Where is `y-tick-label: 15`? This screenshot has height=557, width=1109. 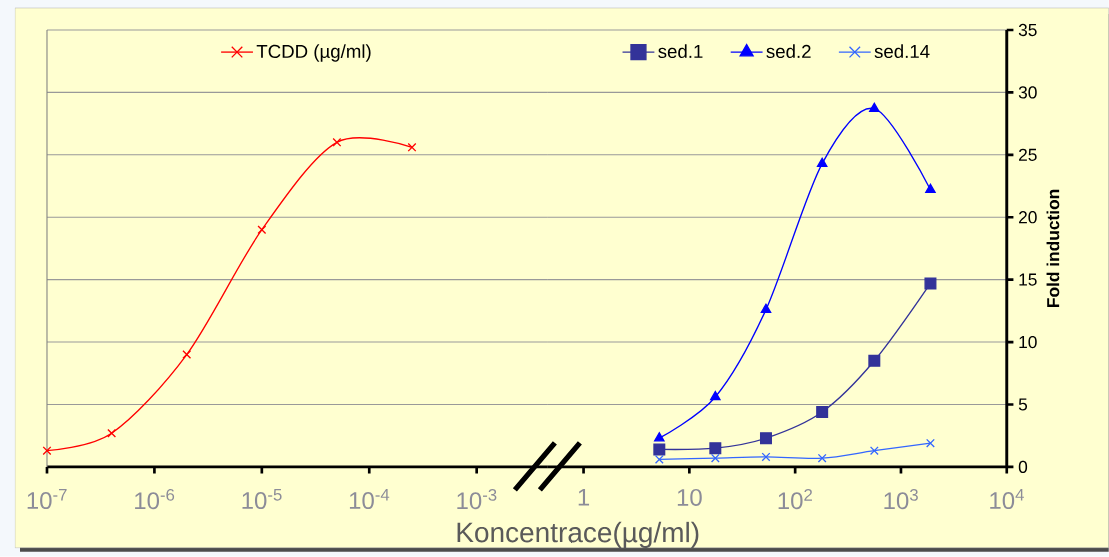 y-tick-label: 15 is located at coordinates (1028, 279).